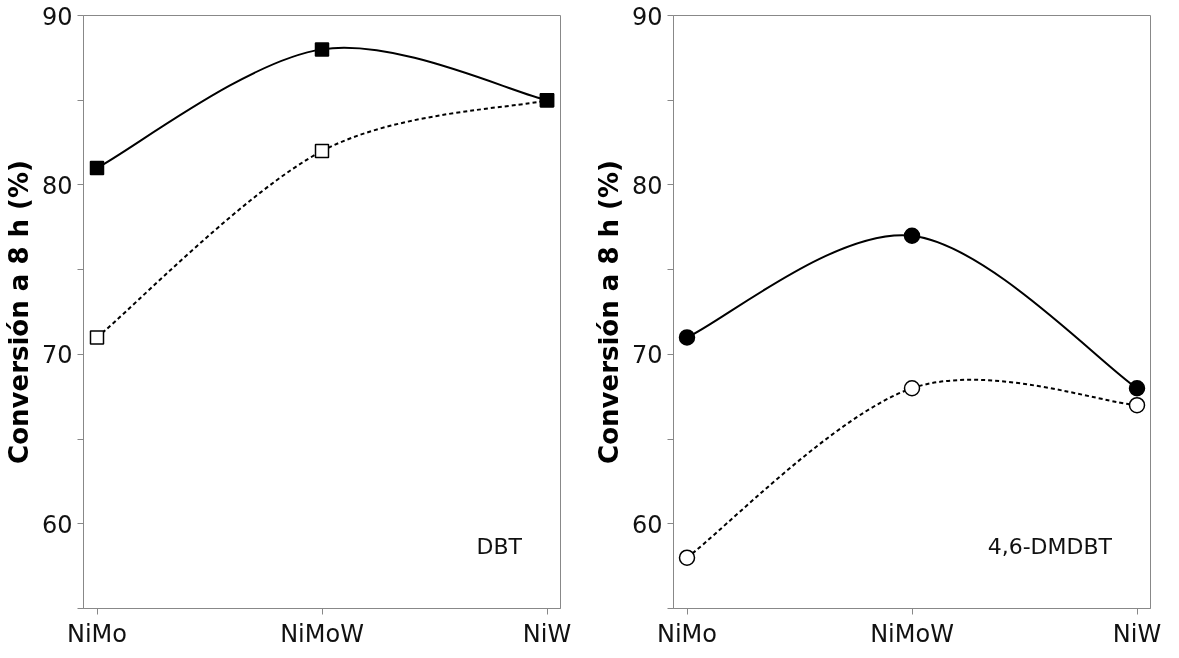  I want to click on annotation: DBT, so click(499, 546).